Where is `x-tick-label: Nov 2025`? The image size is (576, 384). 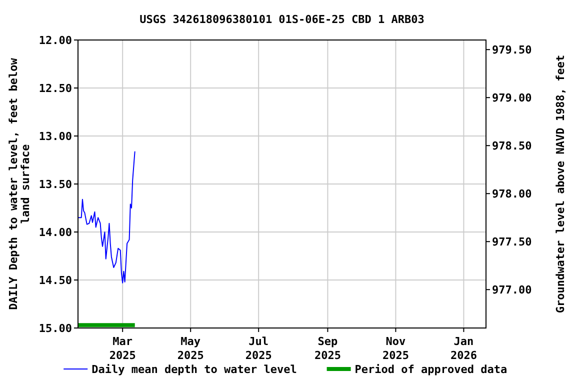 x-tick-label: Nov 2025 is located at coordinates (395, 348).